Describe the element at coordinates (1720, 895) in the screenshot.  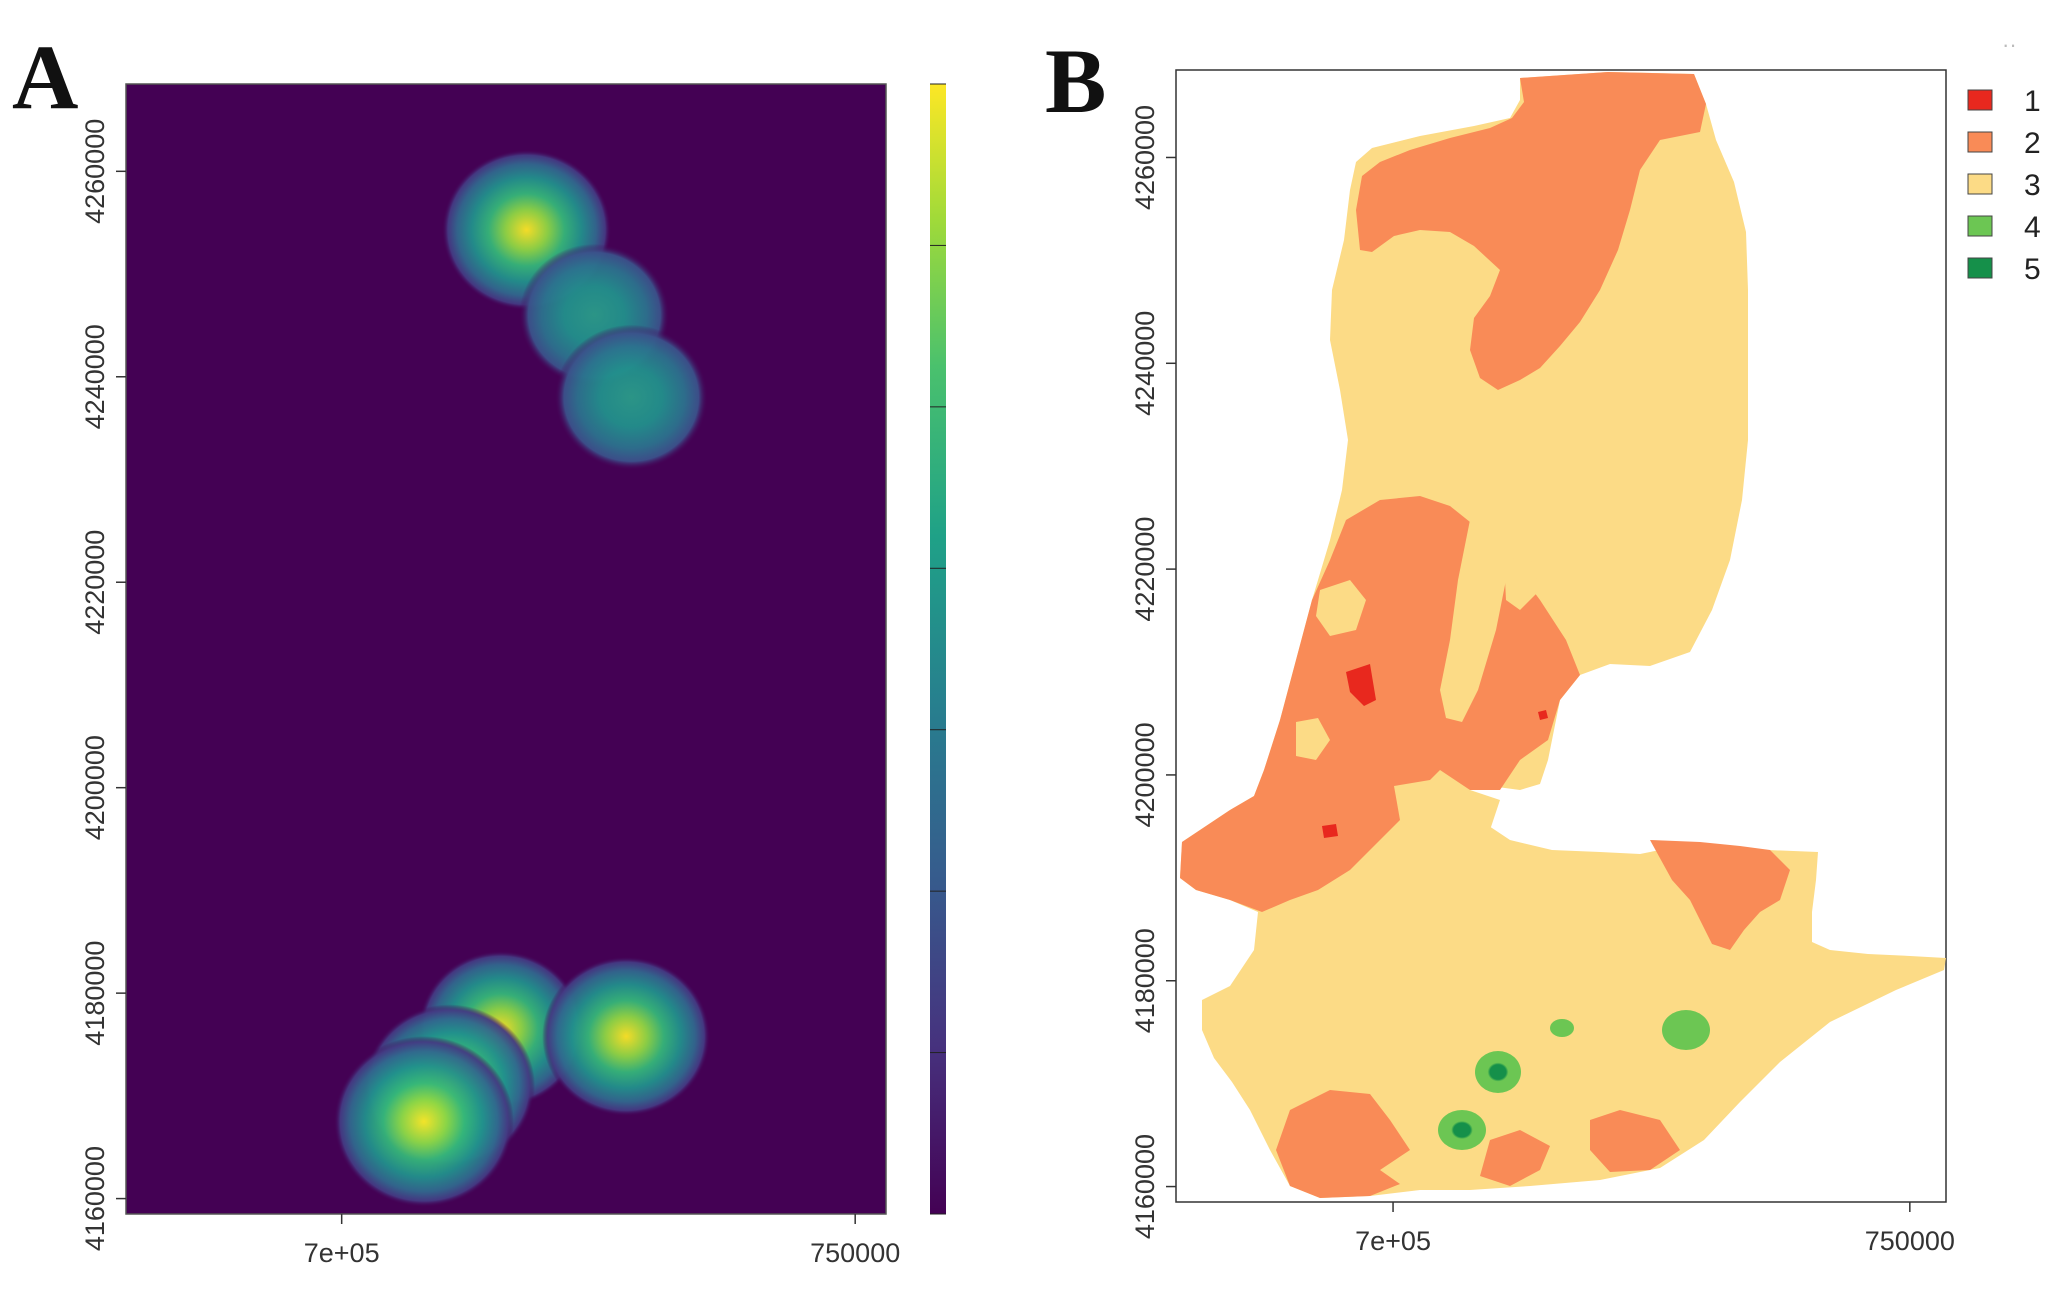
I see `class-2-patch-east` at that location.